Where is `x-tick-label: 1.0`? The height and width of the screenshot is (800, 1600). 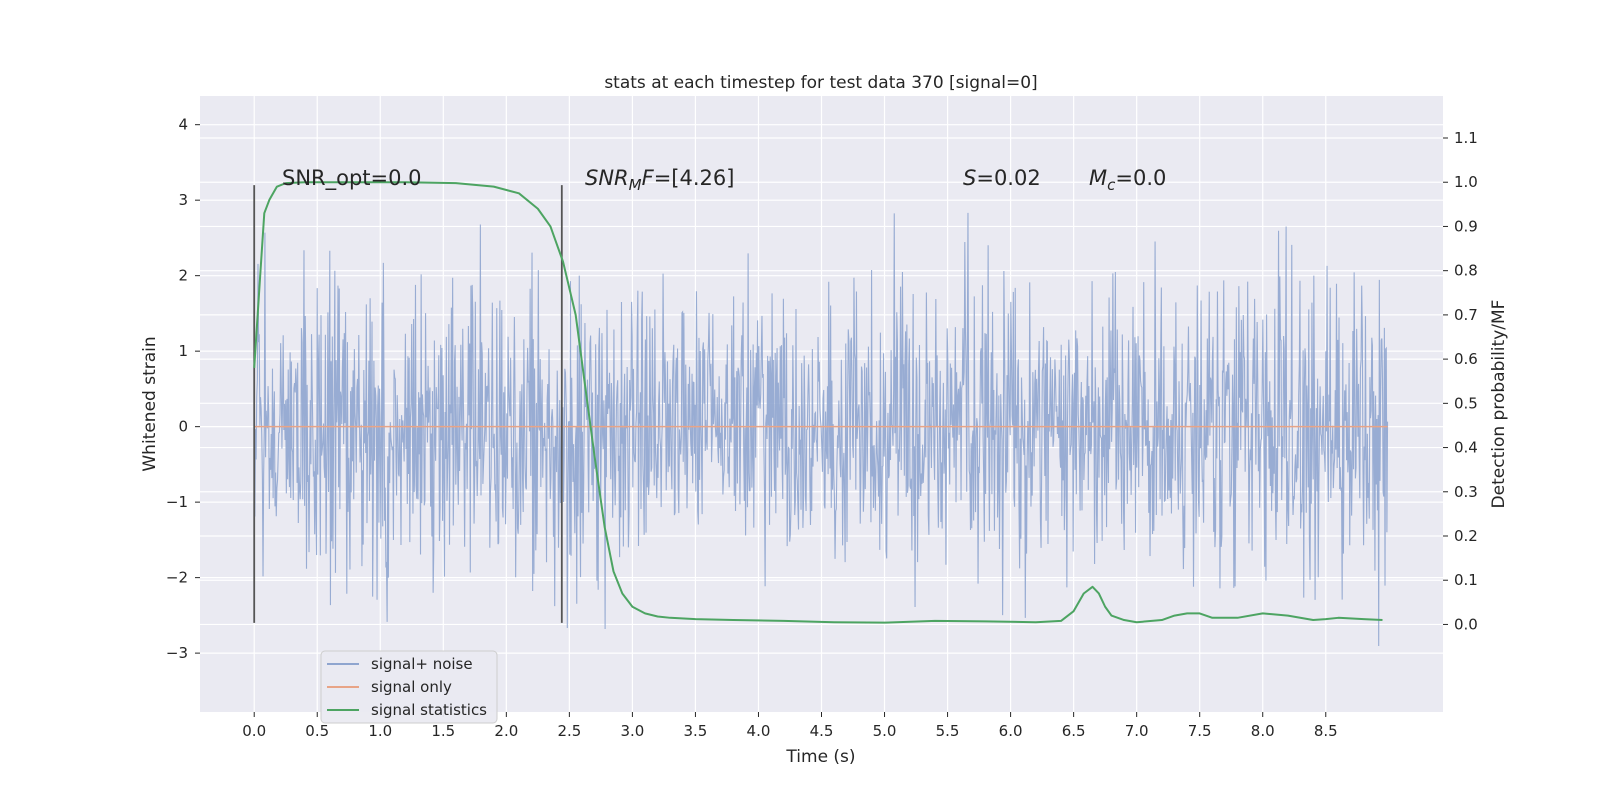
x-tick-label: 1.0 is located at coordinates (380, 731).